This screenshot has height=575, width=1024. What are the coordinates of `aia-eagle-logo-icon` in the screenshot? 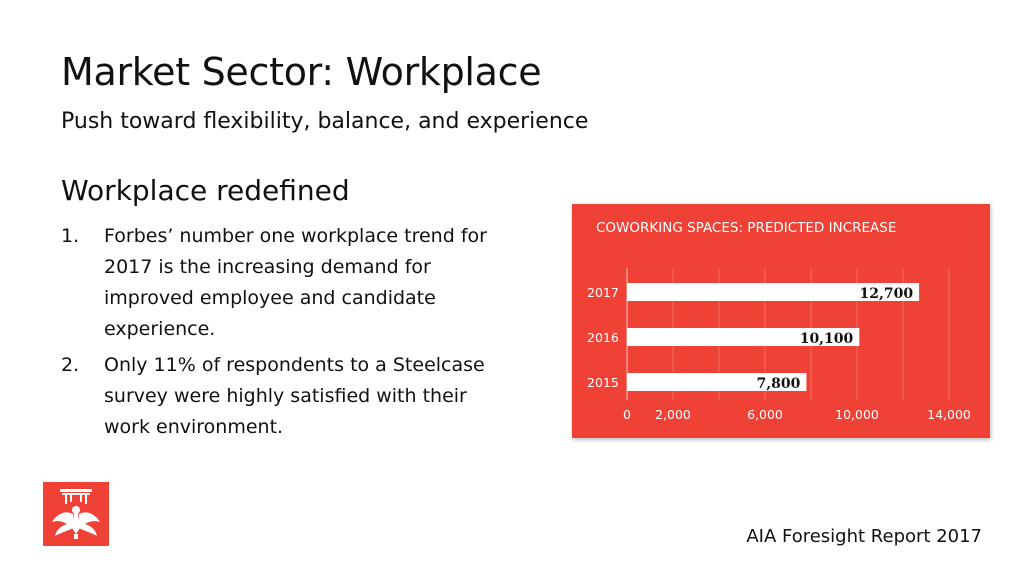 It's located at (76, 514).